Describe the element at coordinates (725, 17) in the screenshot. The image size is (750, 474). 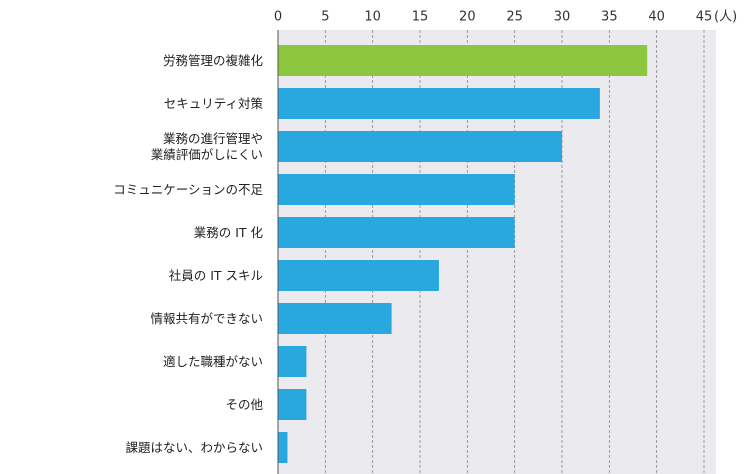
I see `x-unit: (人)` at that location.